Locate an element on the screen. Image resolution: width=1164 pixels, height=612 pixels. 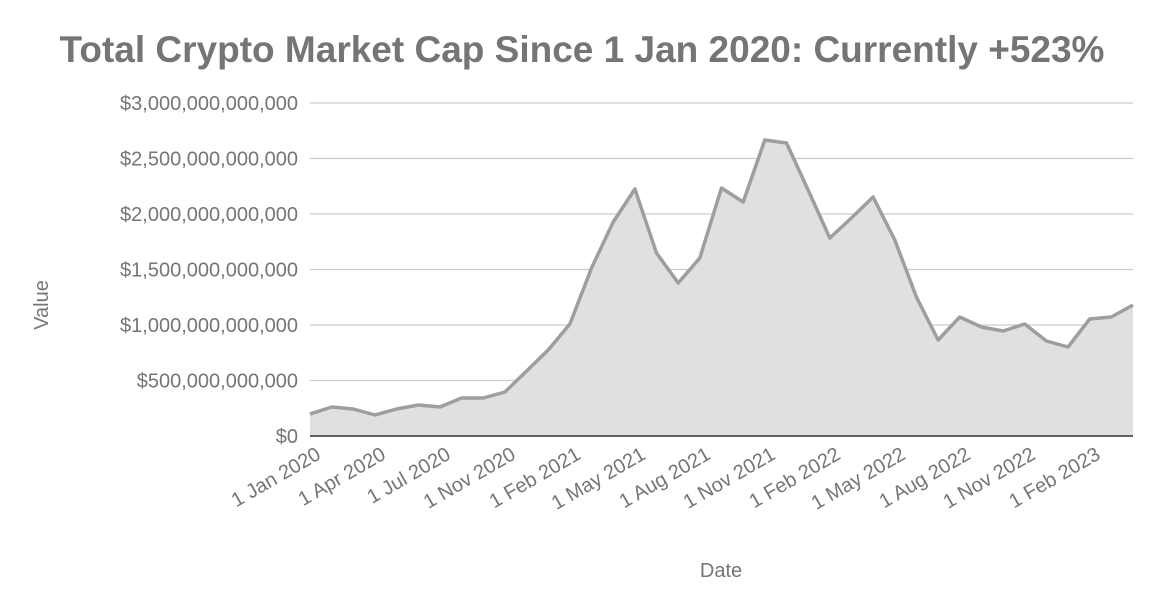
y-axis-title: Value is located at coordinates (42, 305).